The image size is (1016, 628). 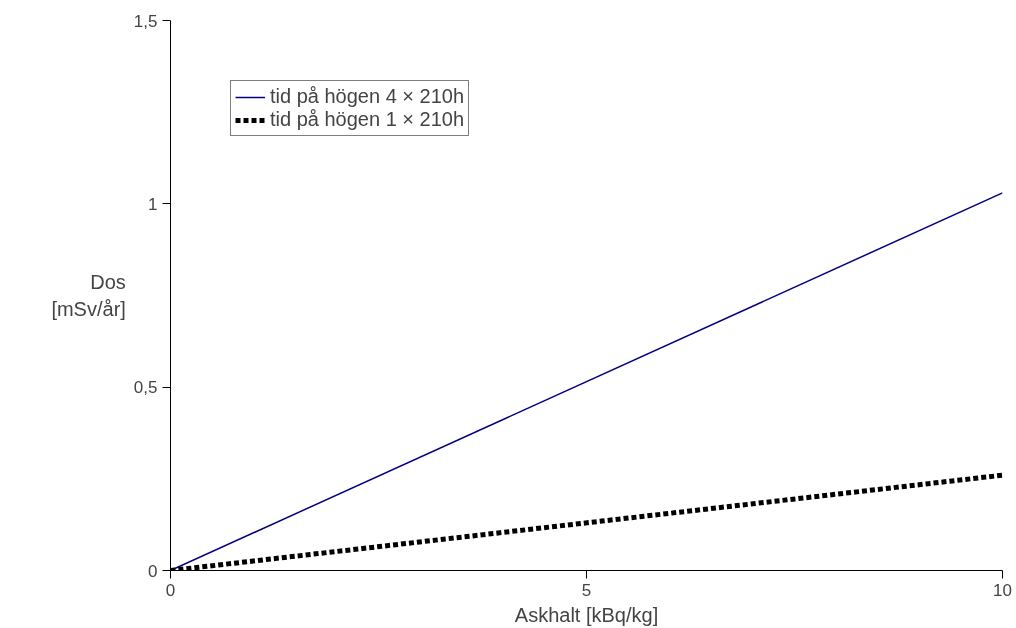 What do you see at coordinates (88, 295) in the screenshot?
I see `y-axis-title: Dos [mSv/år]` at bounding box center [88, 295].